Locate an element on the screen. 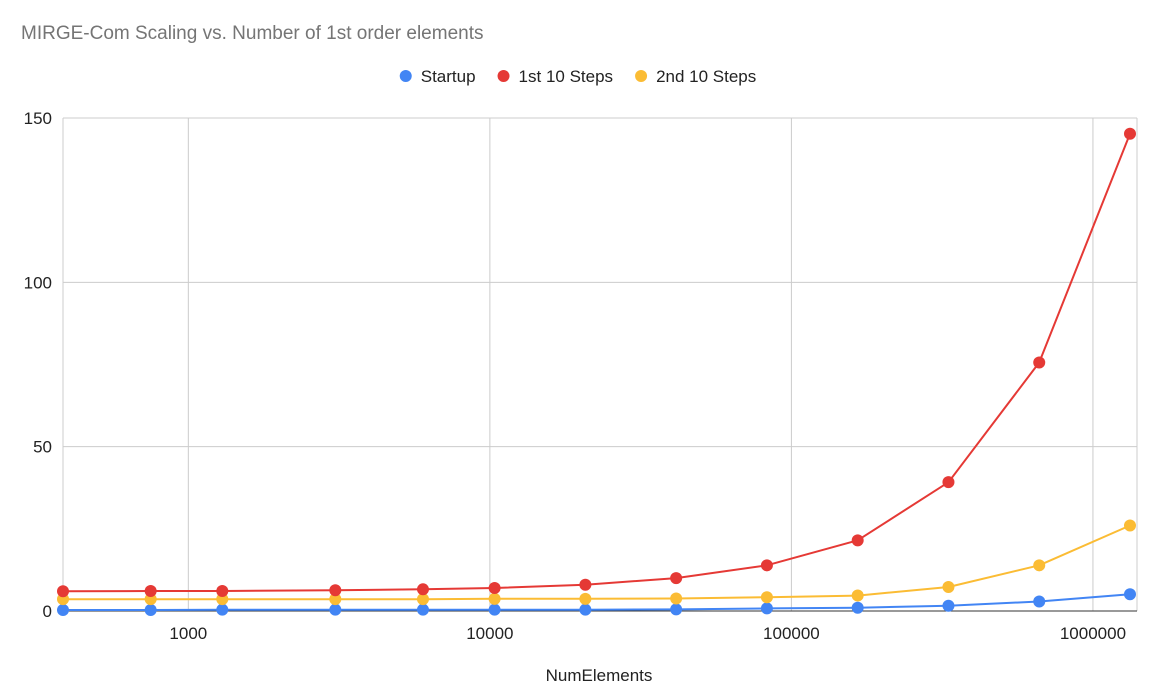  legend-label: Startup is located at coordinates (448, 76).